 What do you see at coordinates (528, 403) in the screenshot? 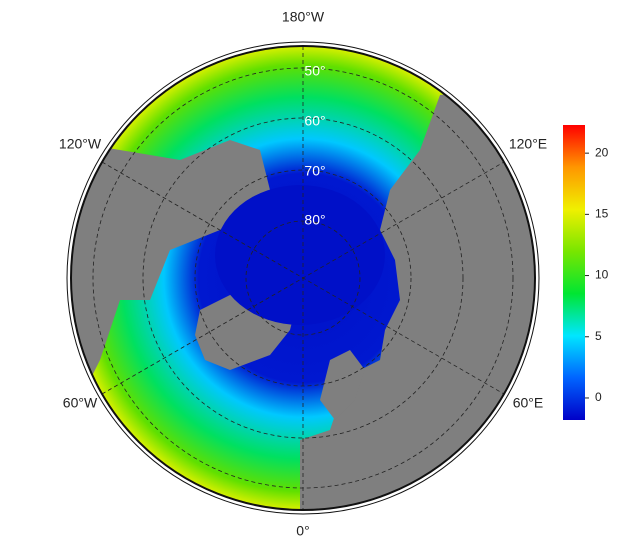
I see `lon-label: 60°E` at bounding box center [528, 403].